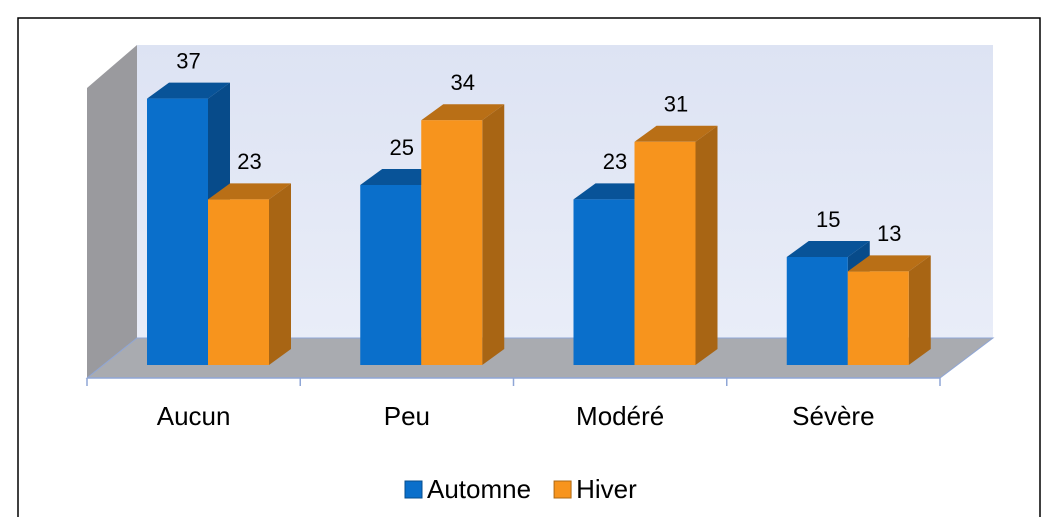  I want to click on x-tick-label: Peu, so click(407, 416).